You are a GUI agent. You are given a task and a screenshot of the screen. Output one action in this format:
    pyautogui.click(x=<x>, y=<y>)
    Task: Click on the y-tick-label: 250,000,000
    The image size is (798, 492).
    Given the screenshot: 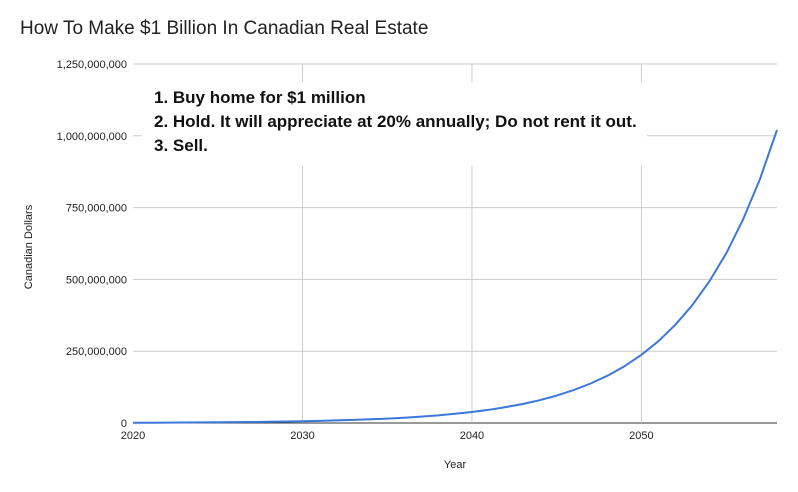 What is the action you would take?
    pyautogui.click(x=96, y=352)
    